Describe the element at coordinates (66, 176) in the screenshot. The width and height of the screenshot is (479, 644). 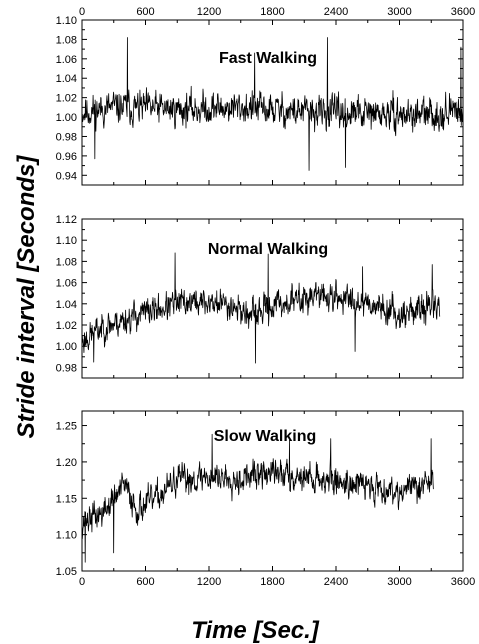
I see `y-tick-label: 0.94` at that location.